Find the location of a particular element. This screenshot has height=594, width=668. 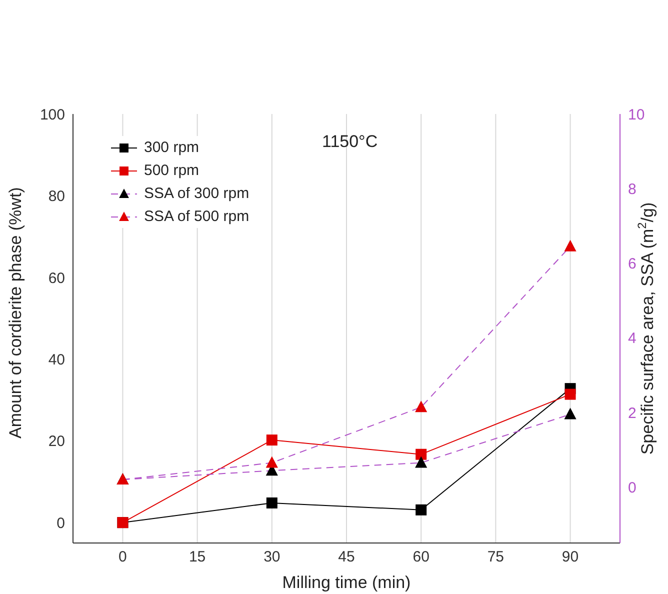

x-axis-title: Milling time (min) is located at coordinates (346, 582).